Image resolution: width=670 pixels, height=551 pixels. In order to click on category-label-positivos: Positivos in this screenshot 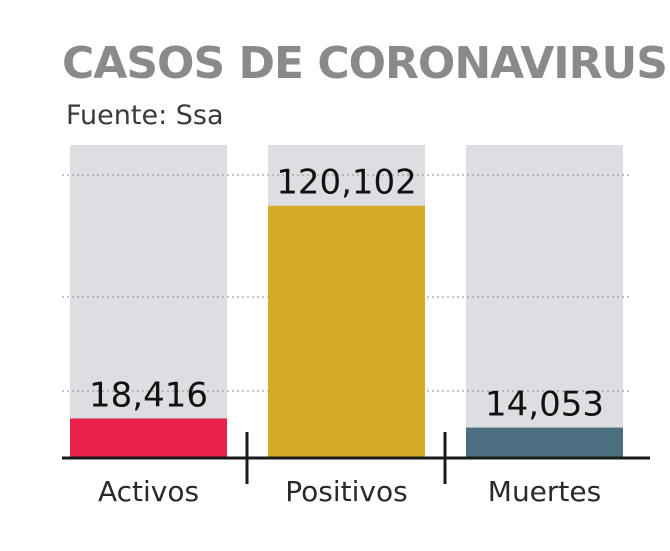, I will do `click(346, 491)`.